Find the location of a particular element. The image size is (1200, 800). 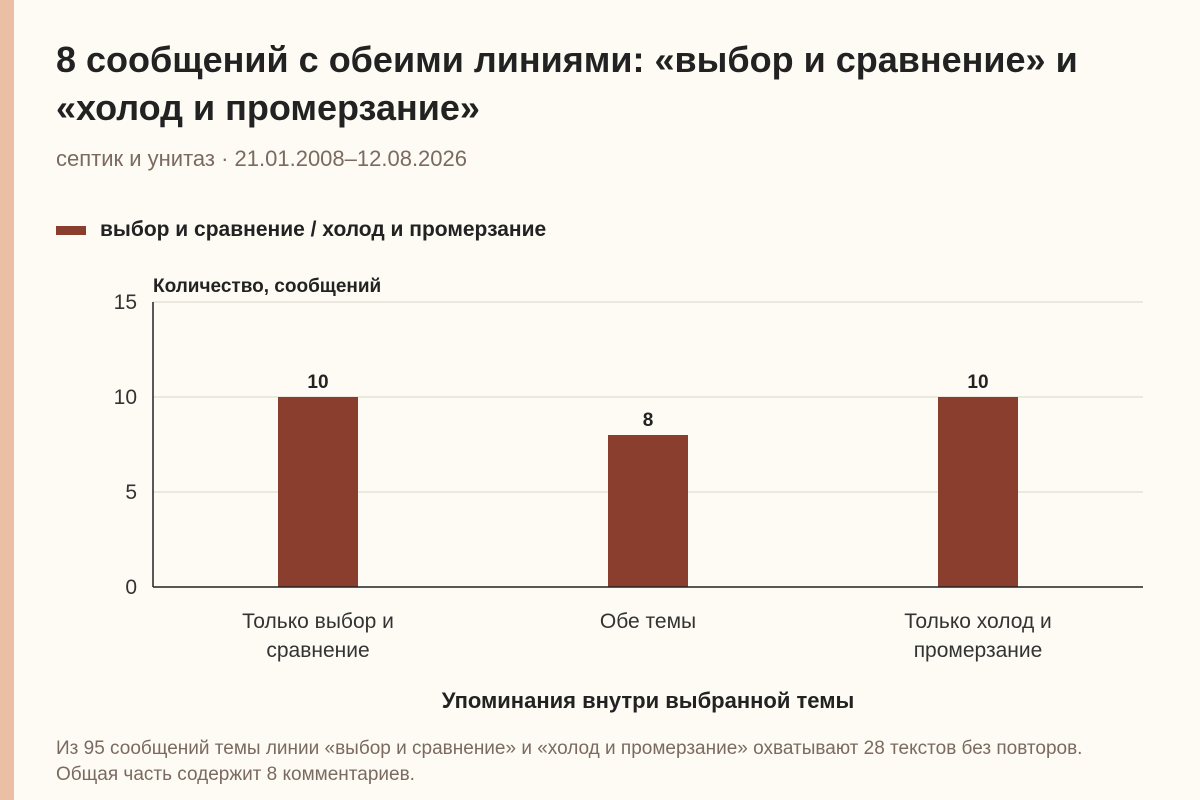

x-tick-label: сравнение is located at coordinates (317, 650).